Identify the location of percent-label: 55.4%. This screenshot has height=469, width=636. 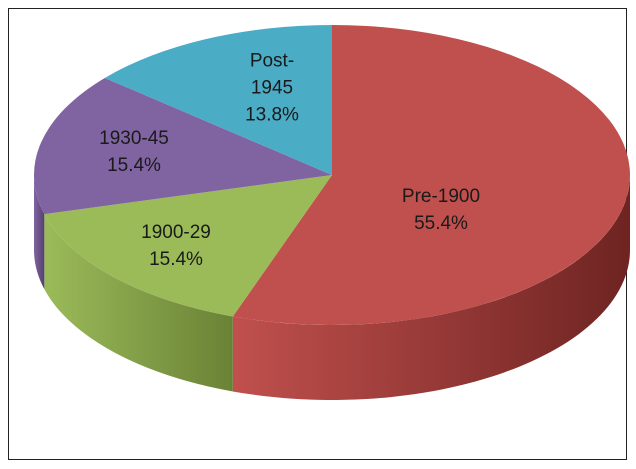
(441, 223).